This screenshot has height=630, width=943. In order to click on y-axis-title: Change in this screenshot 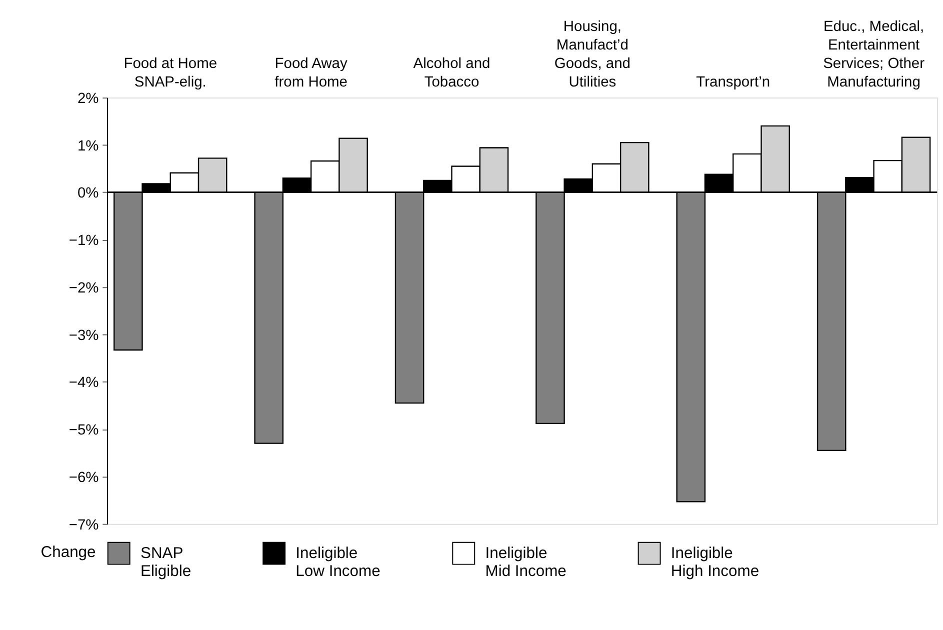, I will do `click(68, 552)`.